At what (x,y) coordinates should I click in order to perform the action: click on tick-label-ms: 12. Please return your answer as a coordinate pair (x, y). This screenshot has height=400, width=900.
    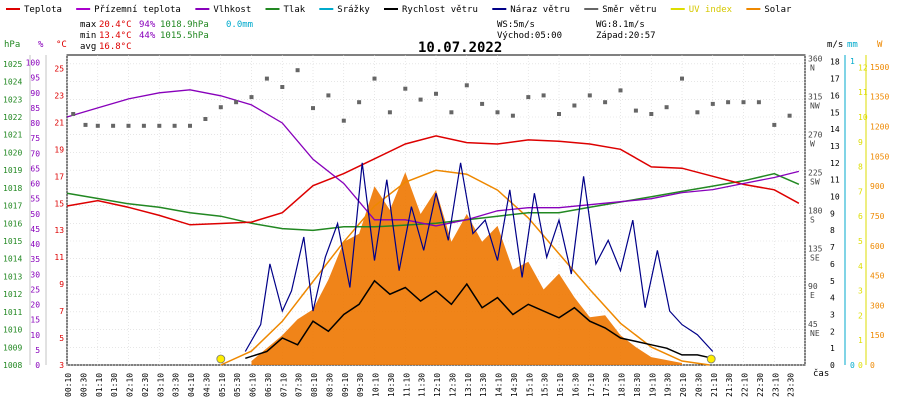
    Looking at the image, I should click on (835, 163).